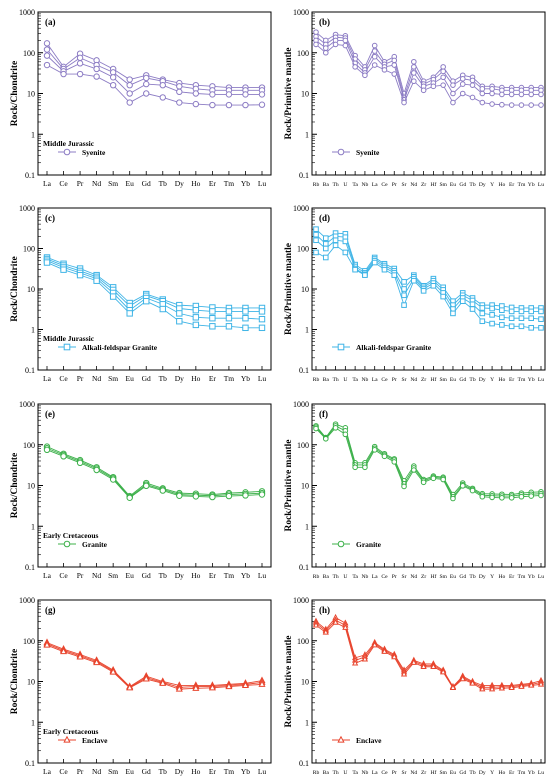  Describe the element at coordinates (80, 771) in the screenshot. I see `x-tick-label: Pr` at that location.